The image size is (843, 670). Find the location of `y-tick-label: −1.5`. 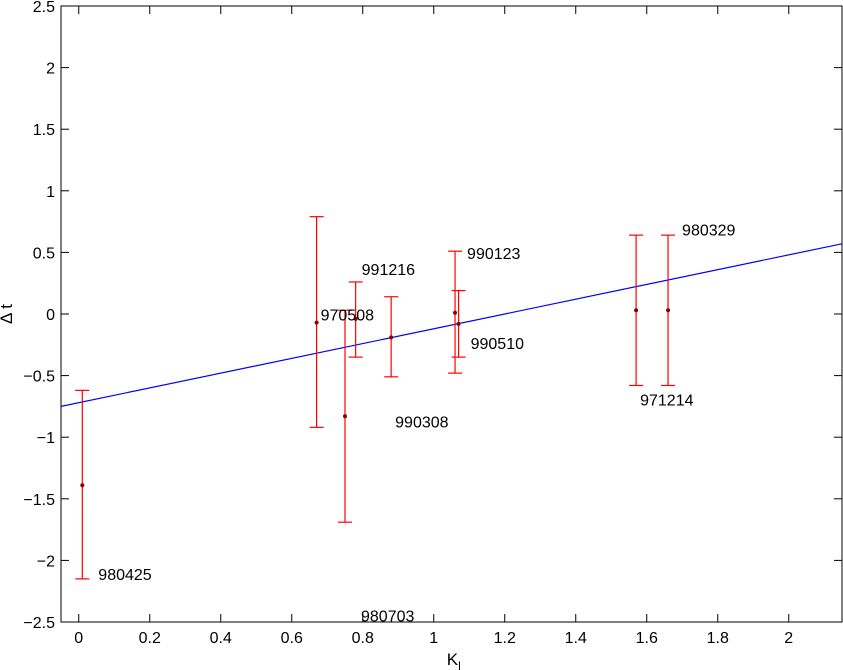

y-tick-label: −1.5 is located at coordinates (39, 500).